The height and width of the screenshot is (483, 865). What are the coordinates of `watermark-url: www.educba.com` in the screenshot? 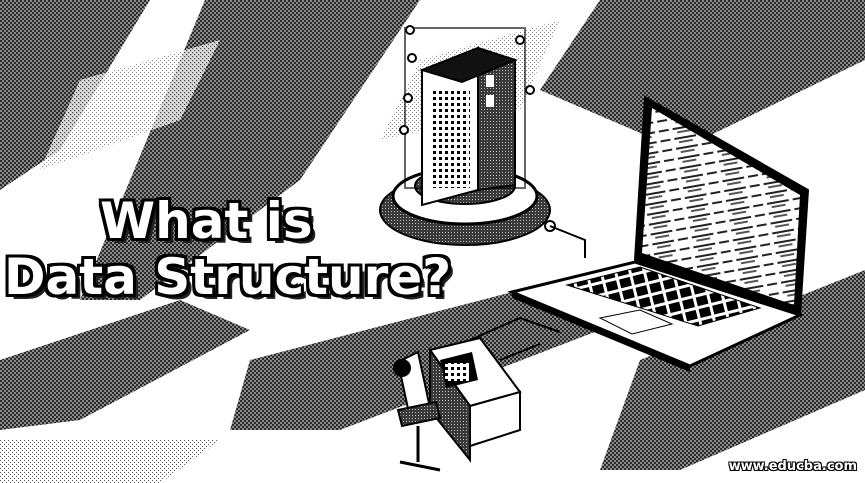 It's located at (792, 466).